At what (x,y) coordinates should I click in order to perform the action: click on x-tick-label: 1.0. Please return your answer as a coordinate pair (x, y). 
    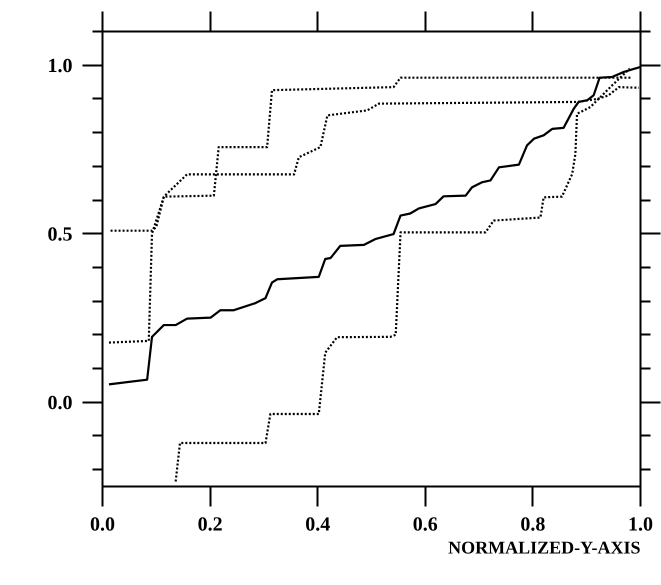
    Looking at the image, I should click on (640, 525).